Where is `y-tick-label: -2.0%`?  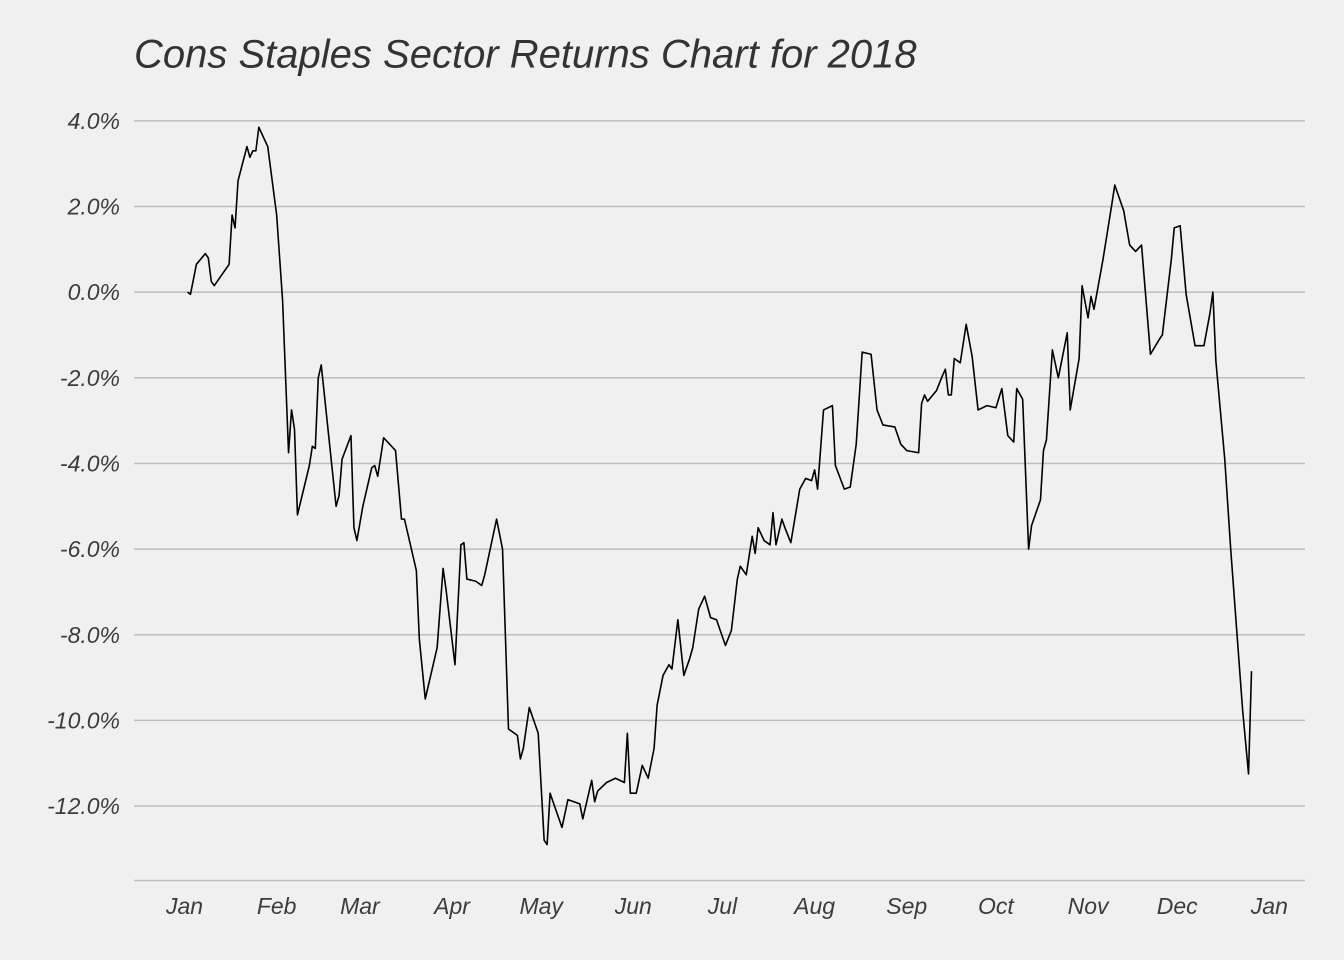
y-tick-label: -2.0% is located at coordinates (90, 378).